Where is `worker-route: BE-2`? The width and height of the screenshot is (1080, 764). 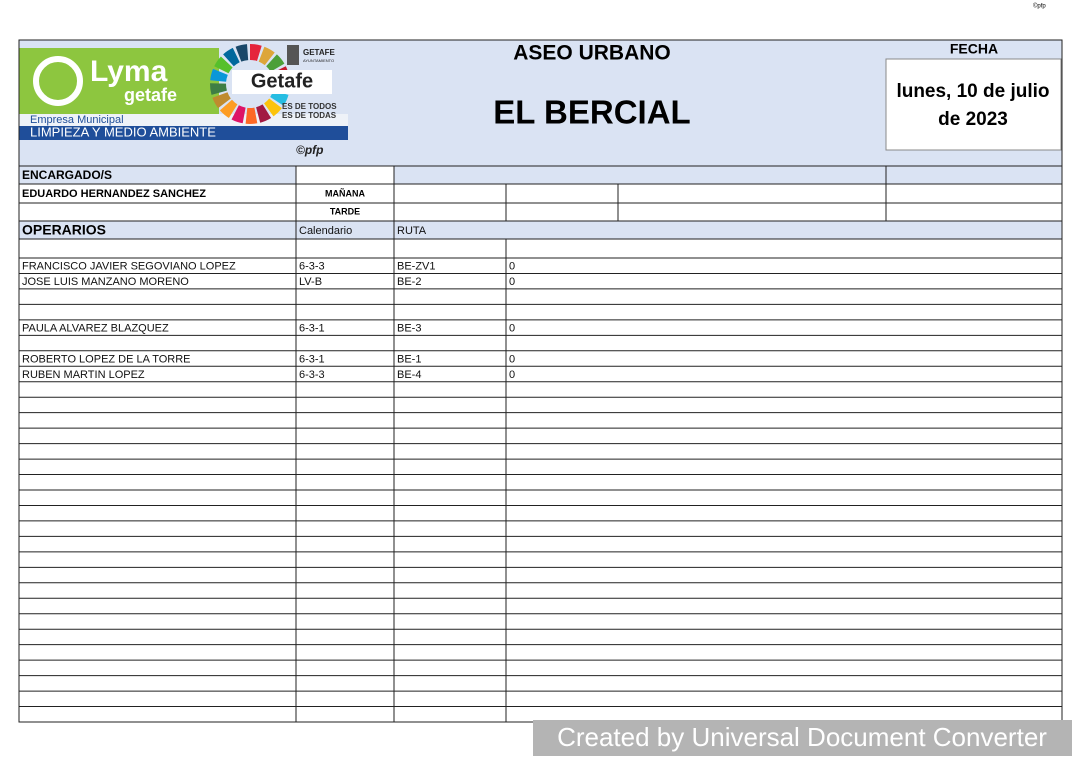 worker-route: BE-2 is located at coordinates (409, 282).